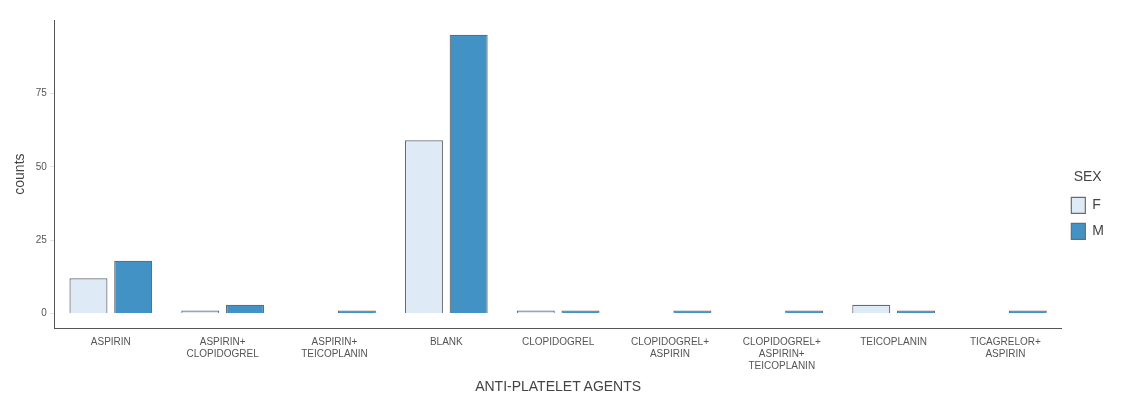 This screenshot has height=408, width=1132. What do you see at coordinates (781, 353) in the screenshot?
I see `x-tick-label: CLOPIDOGREL+ASPIRIN+TEICOPLANIN` at bounding box center [781, 353].